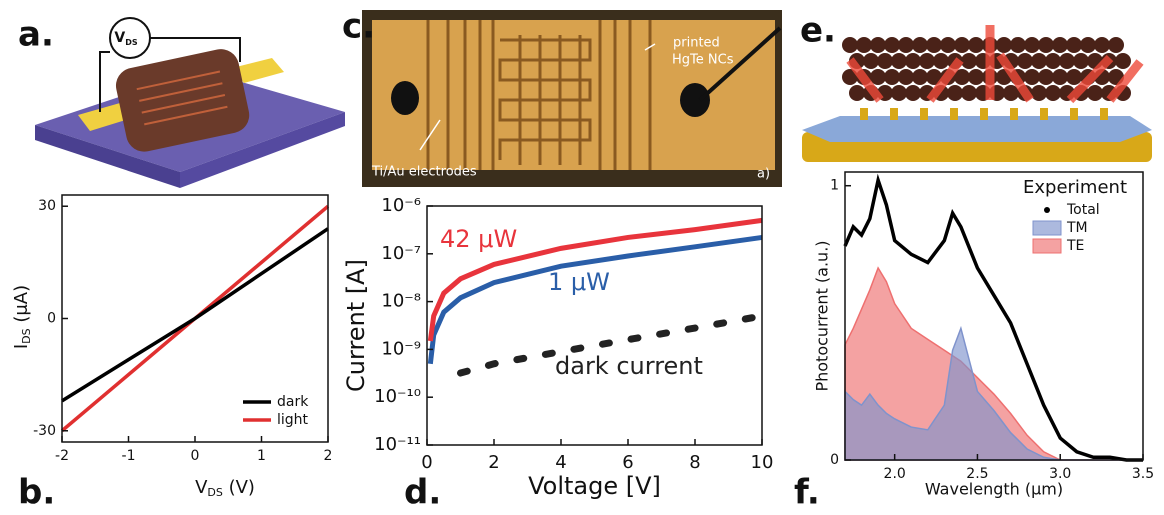  Describe the element at coordinates (1075, 187) in the screenshot. I see `legend-title: Experiment` at that location.